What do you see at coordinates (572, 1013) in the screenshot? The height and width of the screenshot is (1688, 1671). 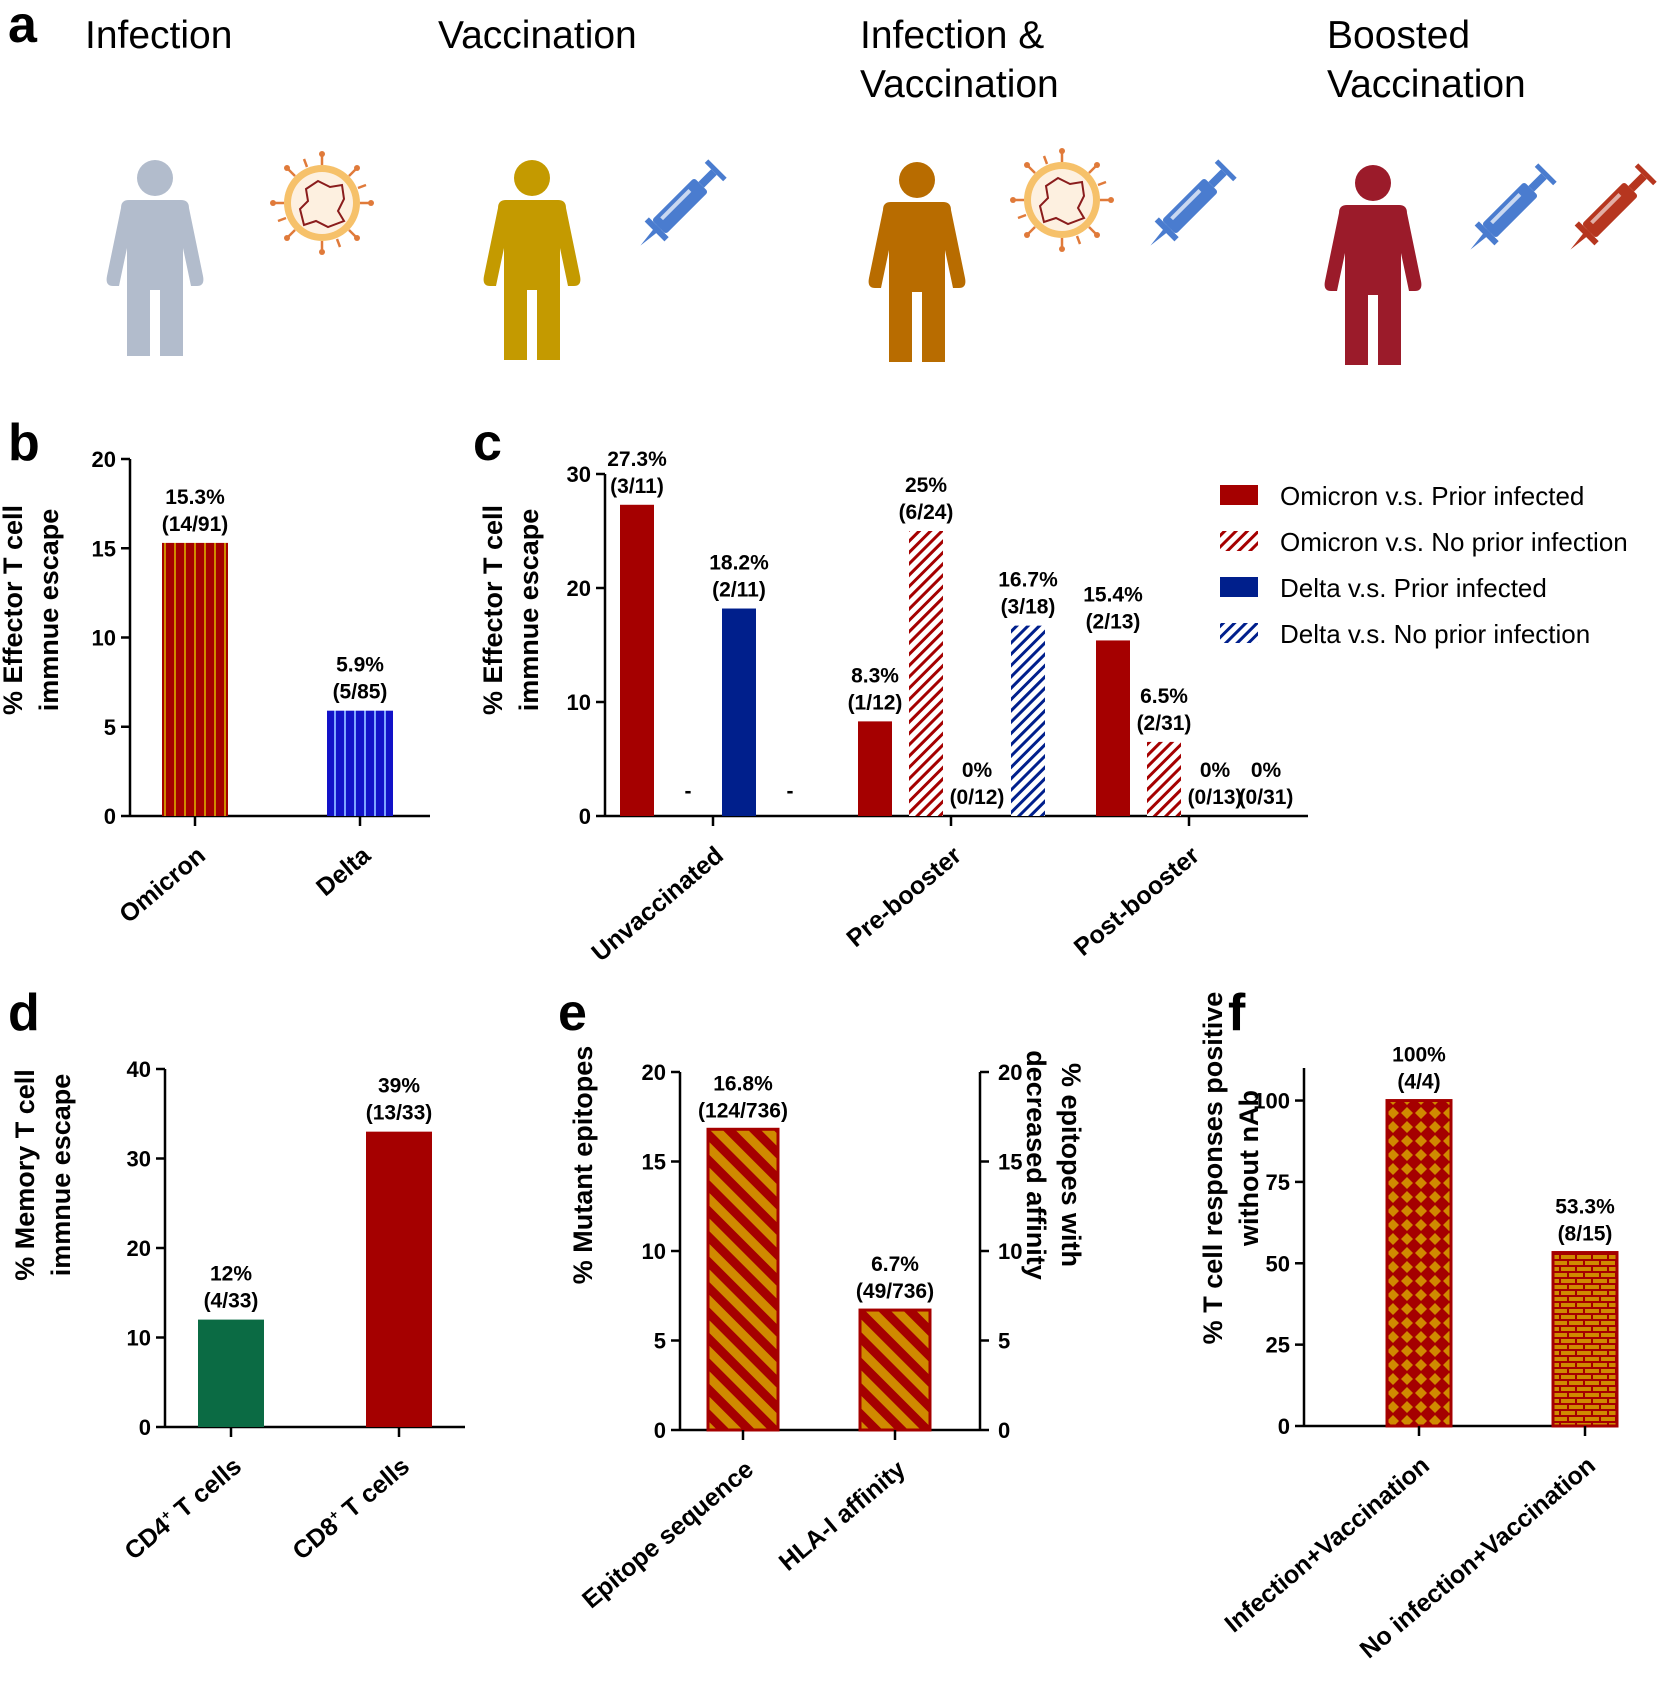 I see `panel-label-e: e` at bounding box center [572, 1013].